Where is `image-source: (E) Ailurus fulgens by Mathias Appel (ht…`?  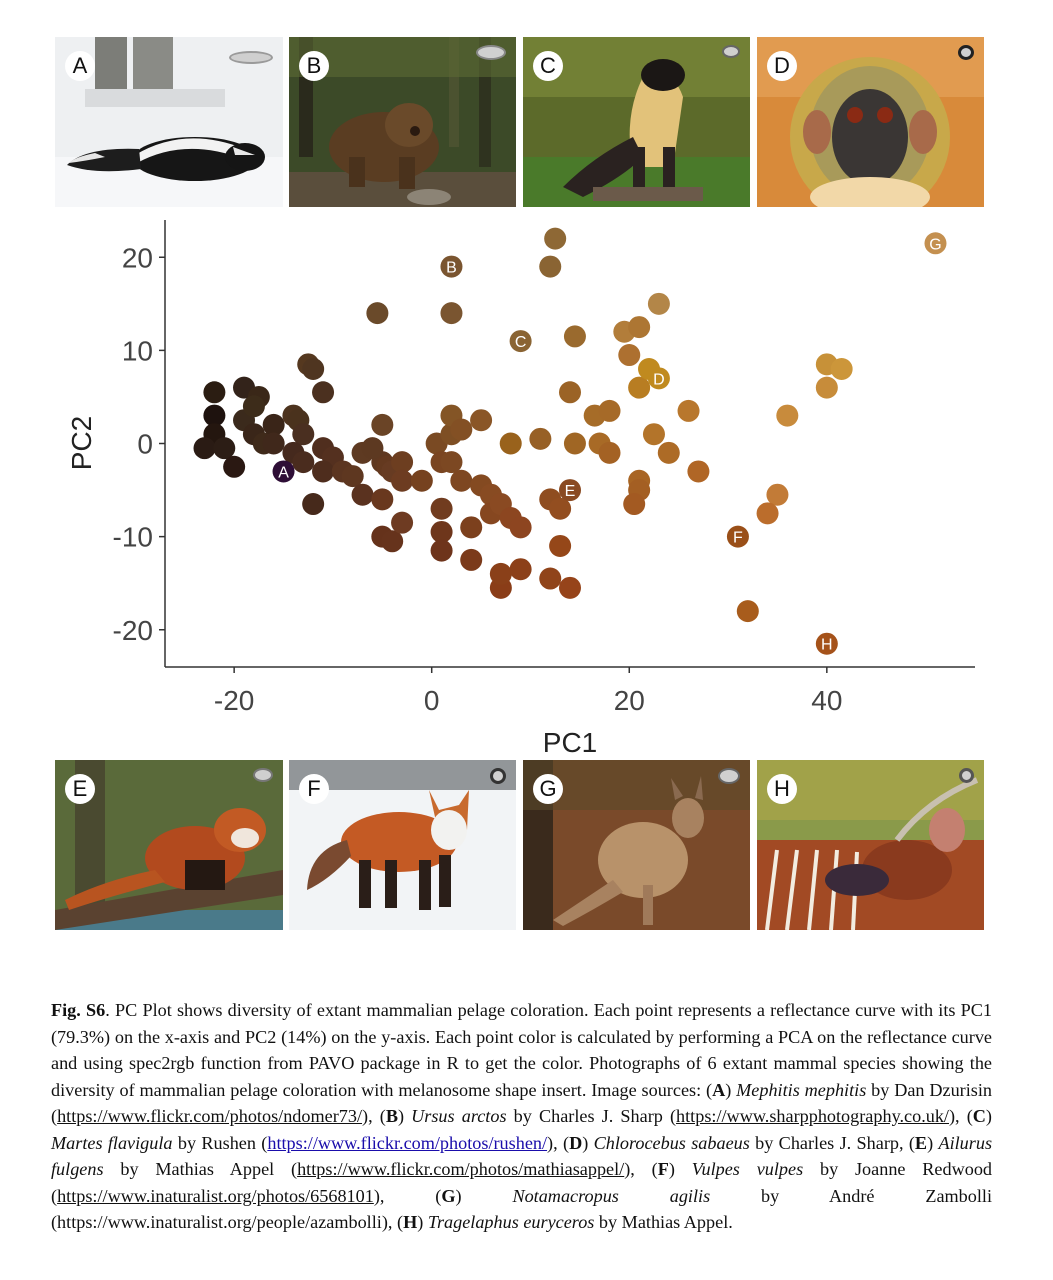 image-source: (E) Ailurus fulgens by Mathias Appel (ht… is located at coordinates (522, 1156).